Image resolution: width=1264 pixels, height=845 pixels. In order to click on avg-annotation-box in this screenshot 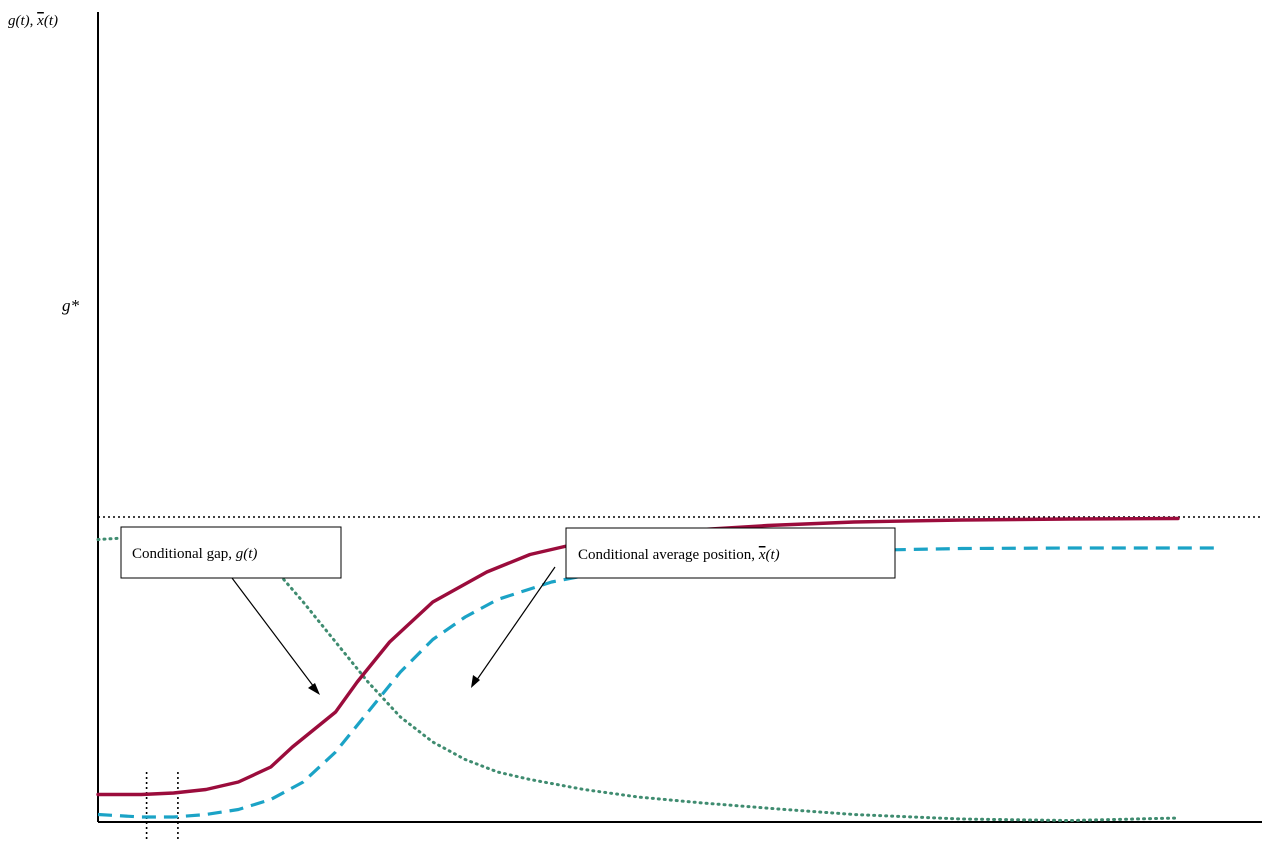, I will do `click(730, 553)`.